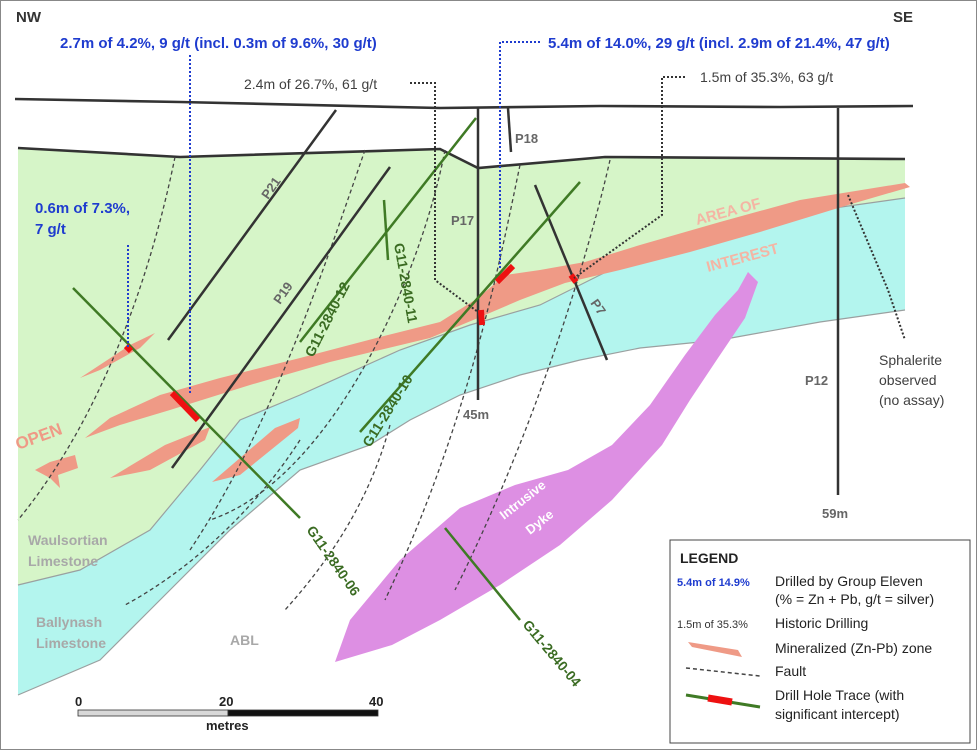  I want to click on legend-box, so click(820, 641).